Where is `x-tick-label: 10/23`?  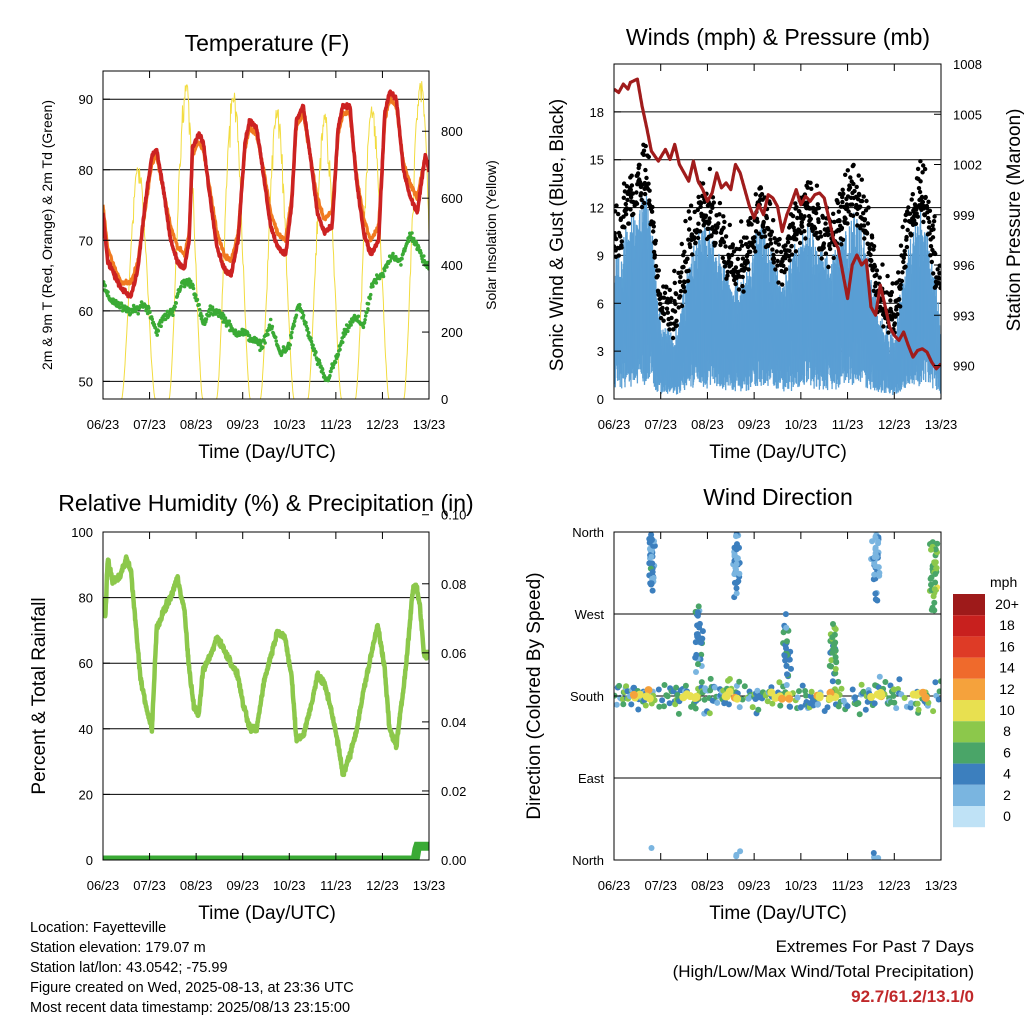 x-tick-label: 10/23 is located at coordinates (289, 885).